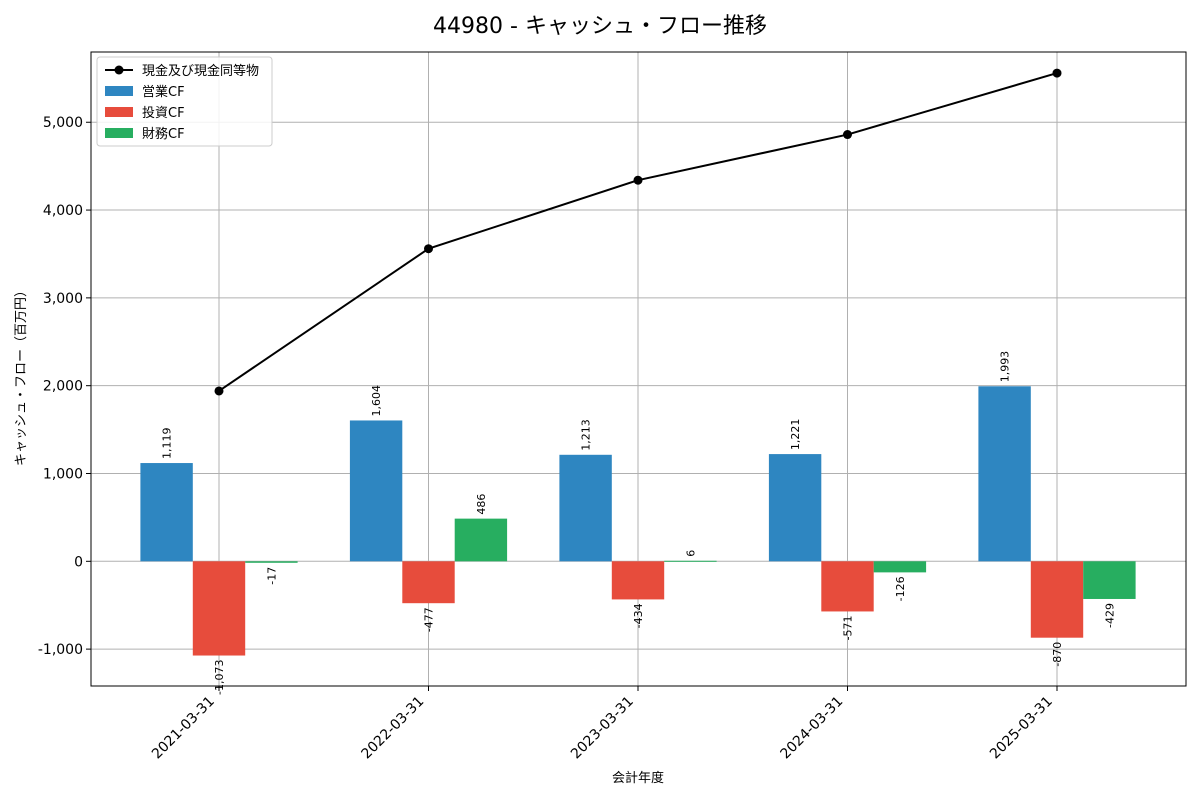 The image size is (1200, 804). Describe the element at coordinates (63, 474) in the screenshot. I see `y-tick-label: 1,000` at that location.